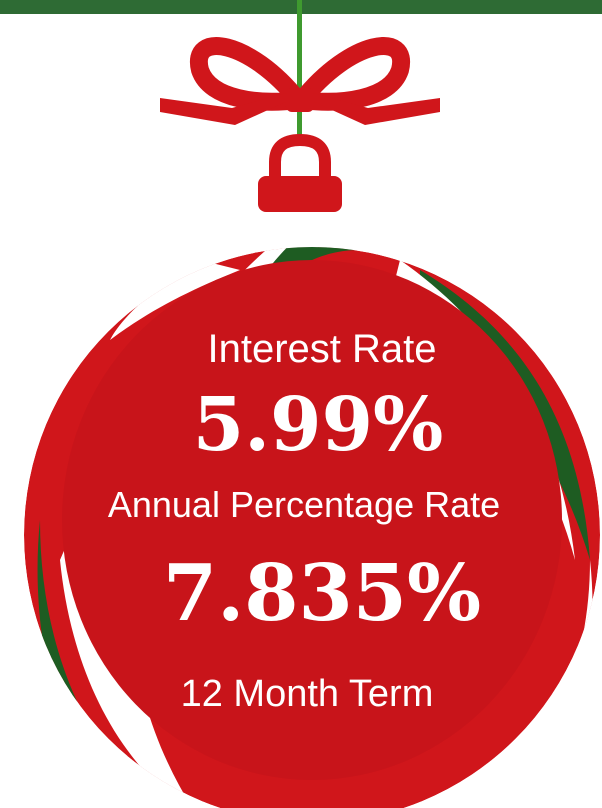 Image resolution: width=602 pixels, height=808 pixels. What do you see at coordinates (321, 349) in the screenshot?
I see `interest-rate-label: Interest Rate` at bounding box center [321, 349].